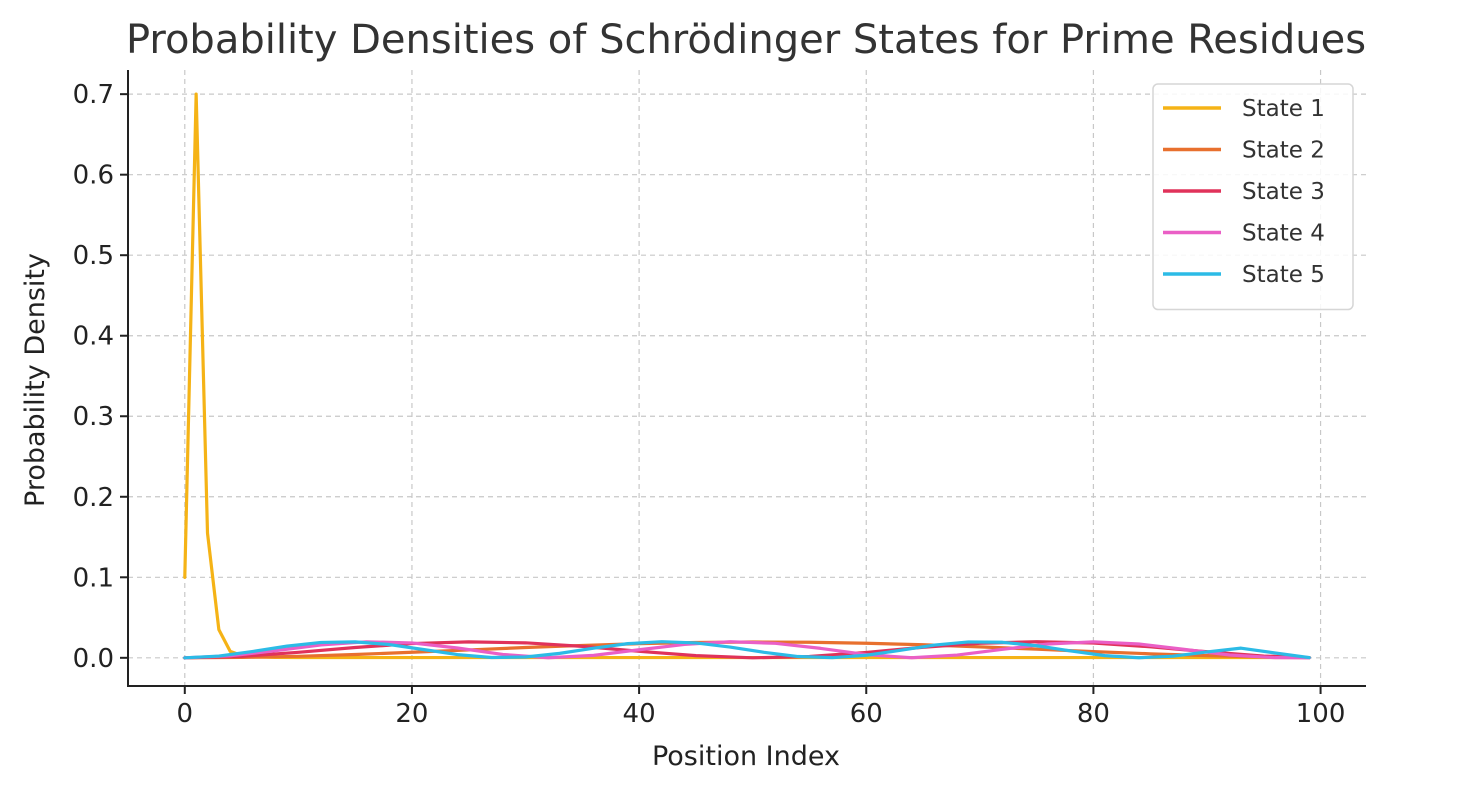  Describe the element at coordinates (93, 337) in the screenshot. I see `y-tick-label-4: 0.4` at that location.